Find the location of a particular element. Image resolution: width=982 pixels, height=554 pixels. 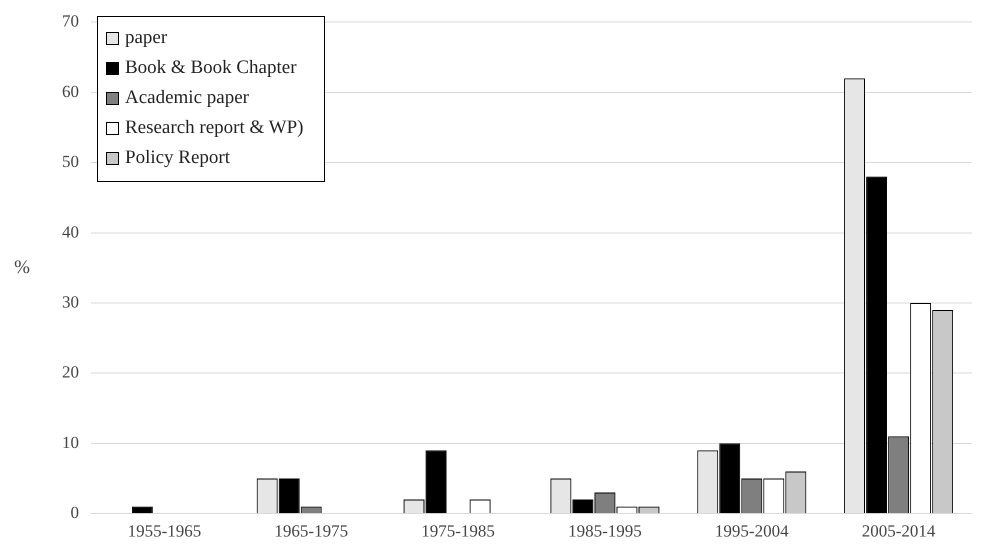

y-tick-label: 0 is located at coordinates (74, 512).